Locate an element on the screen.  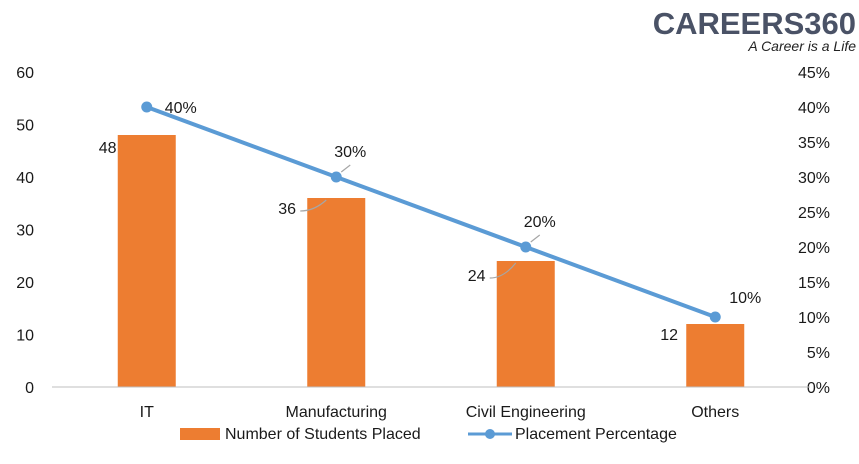
right-tick-label: 10% is located at coordinates (814, 318).